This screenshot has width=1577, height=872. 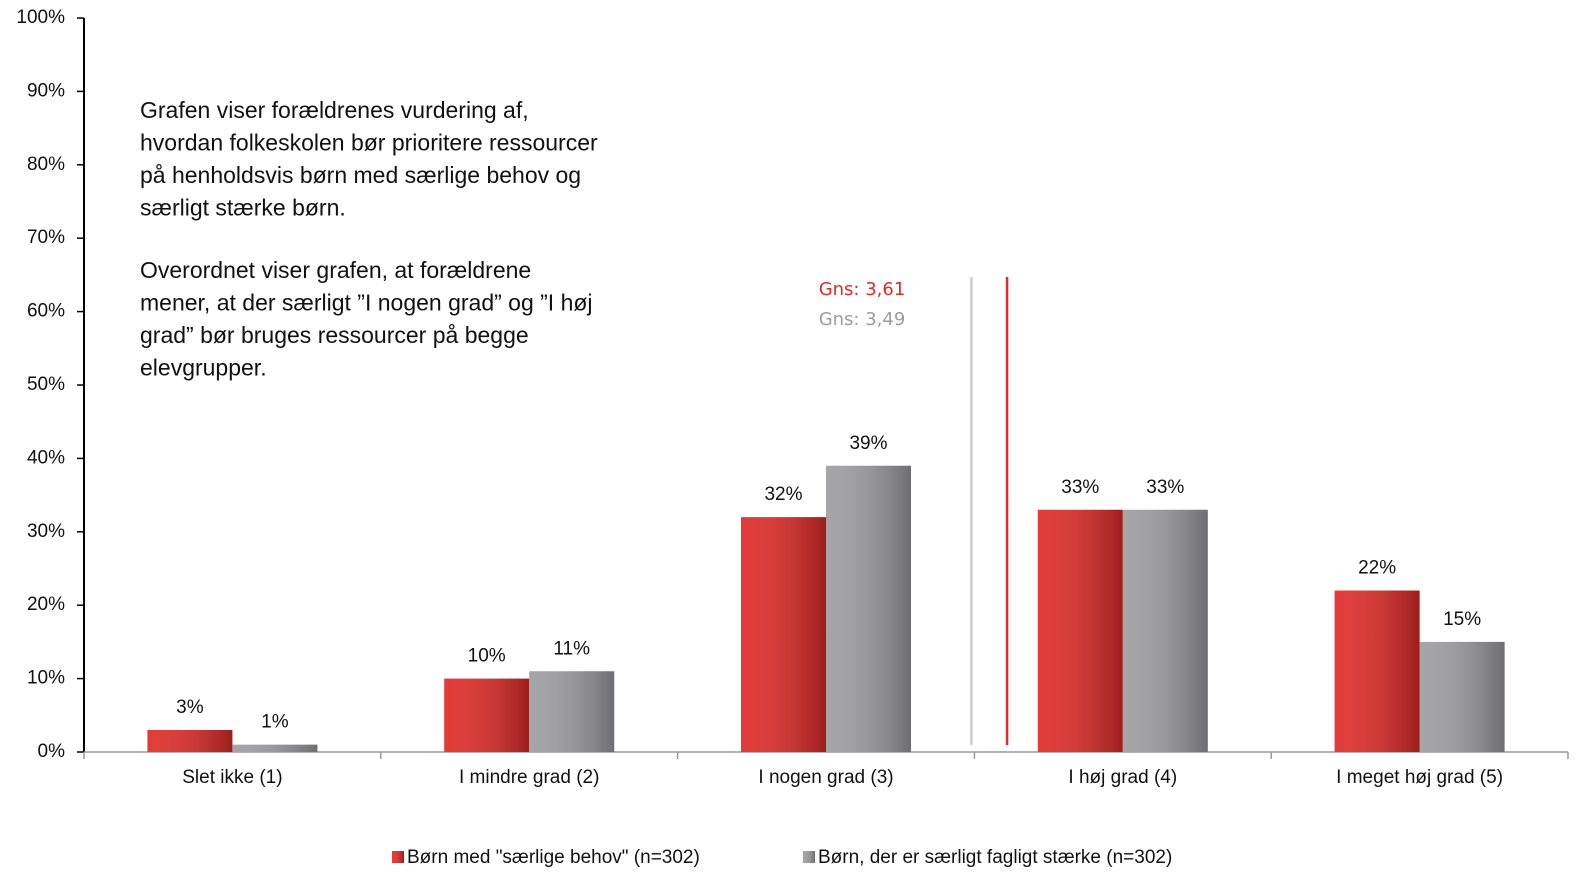 I want to click on y-tick-label: 50%, so click(x=46, y=384).